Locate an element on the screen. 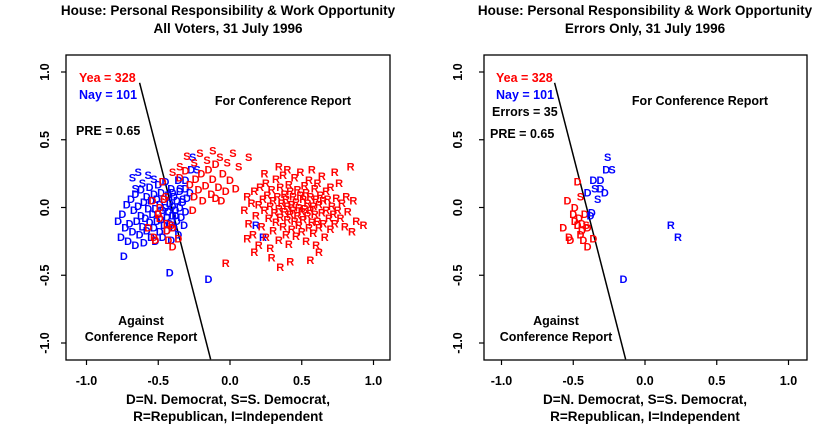 Image resolution: width=832 pixels, height=437 pixels. yea-count-label: Yea = 328 is located at coordinates (524, 78).